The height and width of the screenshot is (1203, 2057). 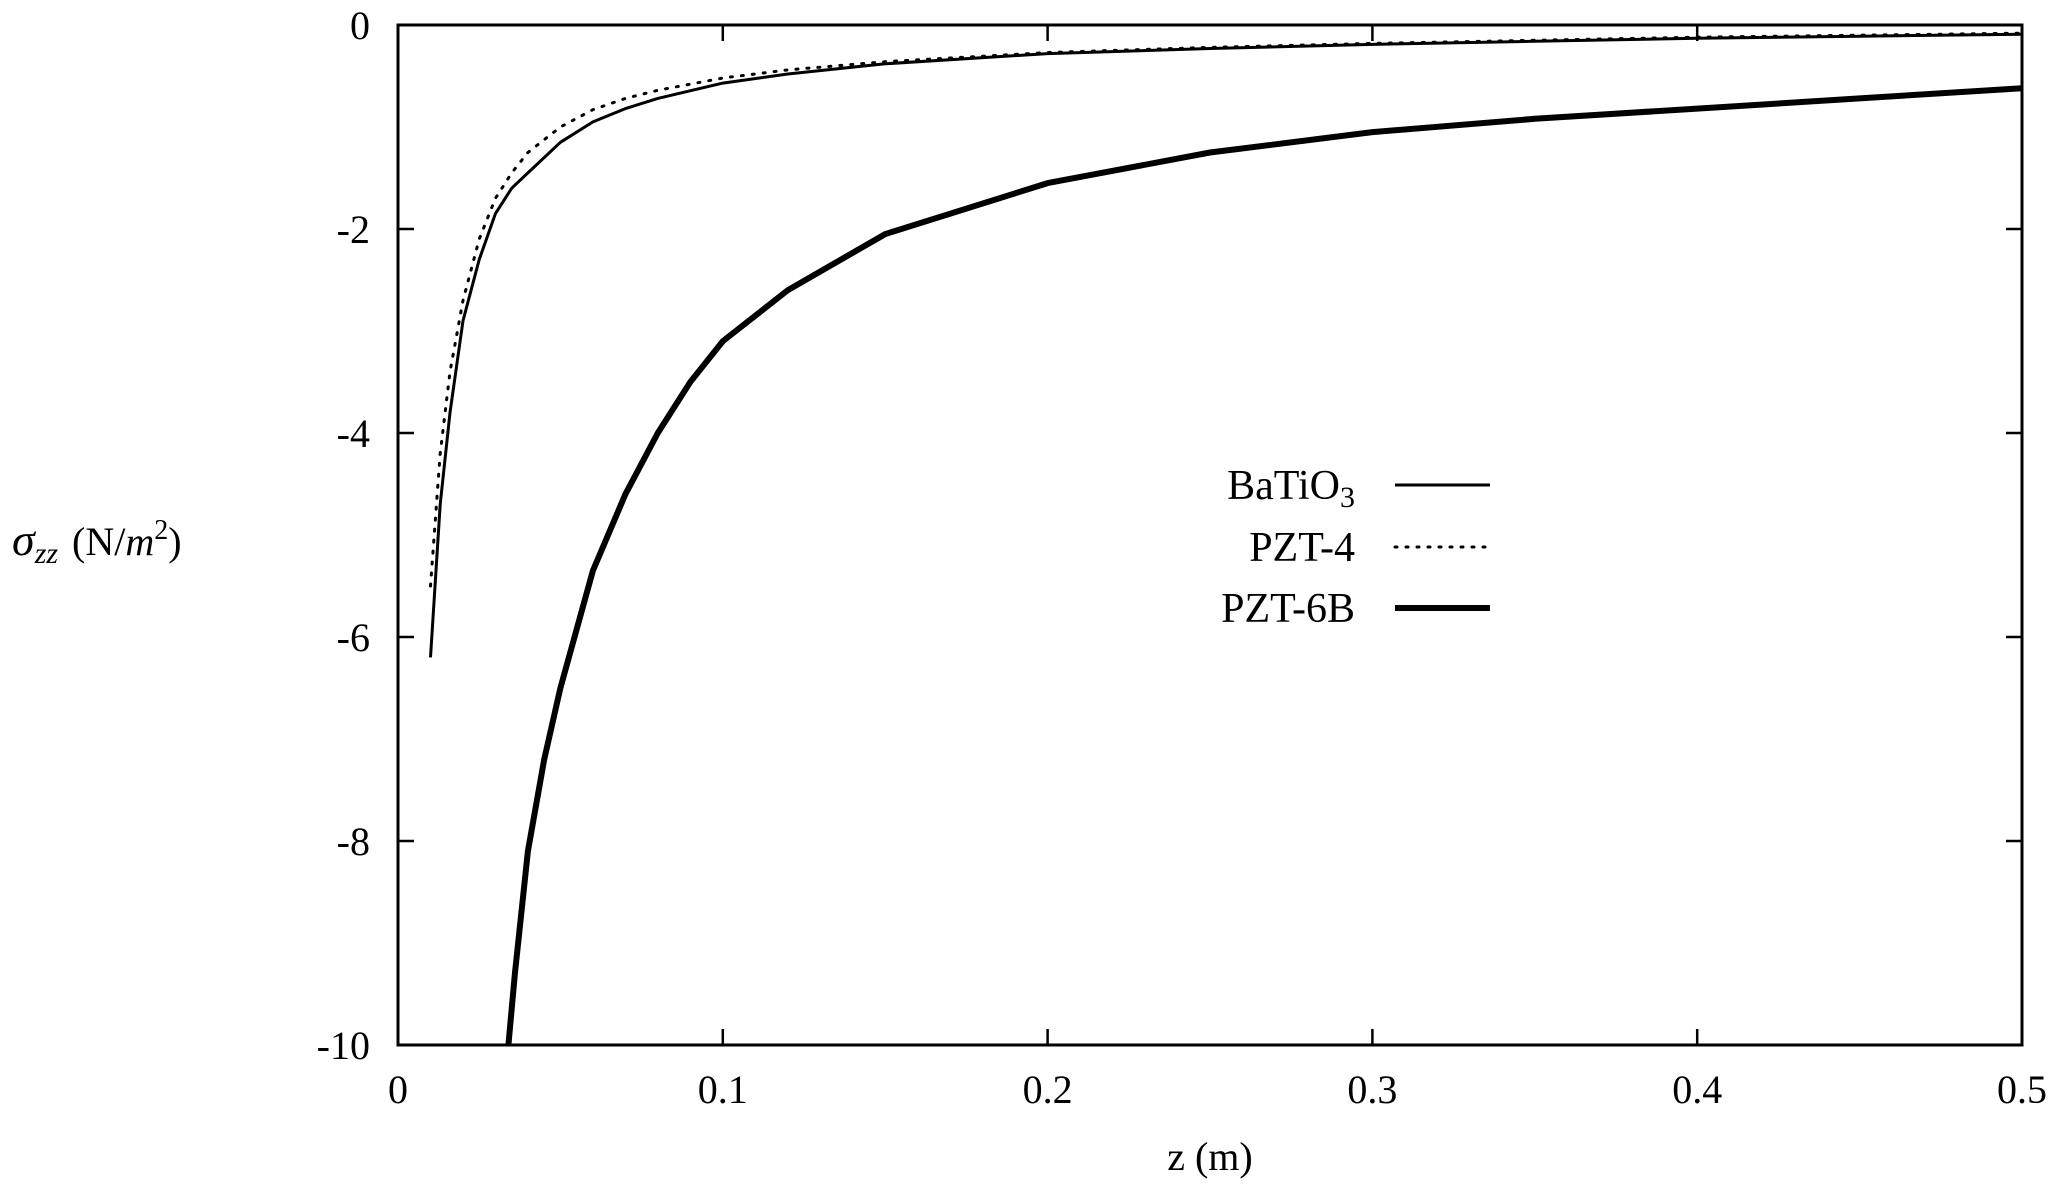 I want to click on legend-label-main: BaTiO, so click(x=1283, y=486).